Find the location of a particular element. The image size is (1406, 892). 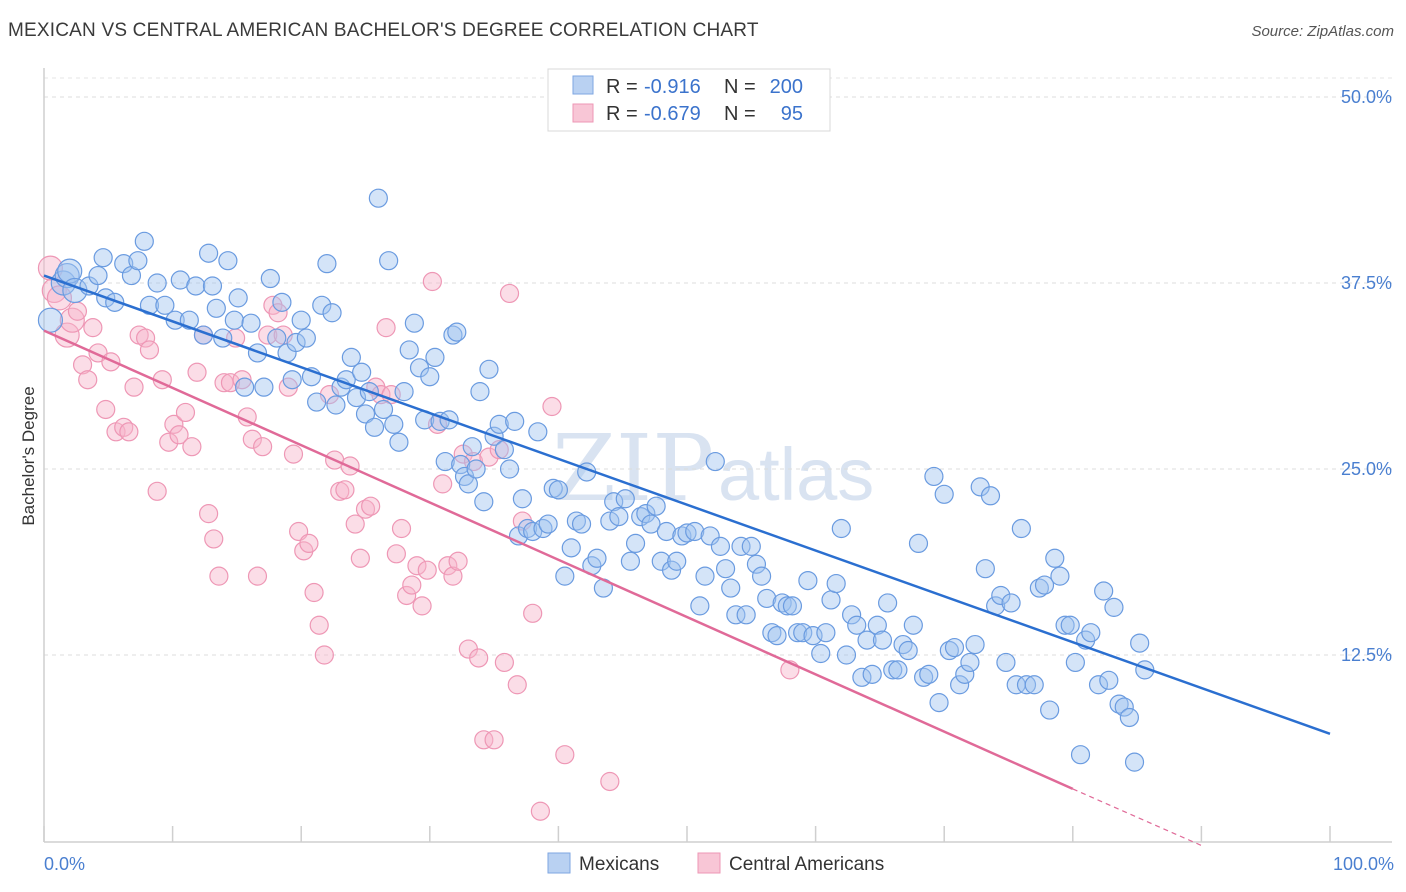

legend-n-value-mexicans: 200 is located at coordinates (786, 87).